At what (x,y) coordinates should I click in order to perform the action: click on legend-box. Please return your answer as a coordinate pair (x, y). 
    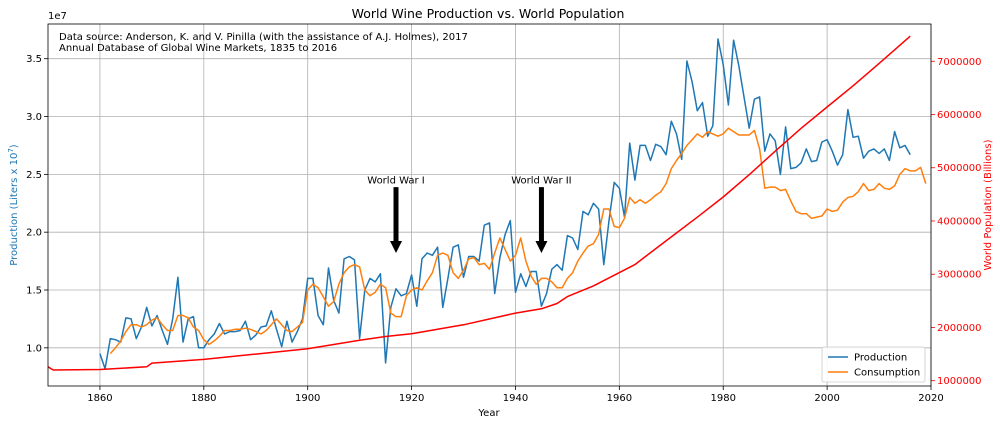
    Looking at the image, I should click on (873, 364).